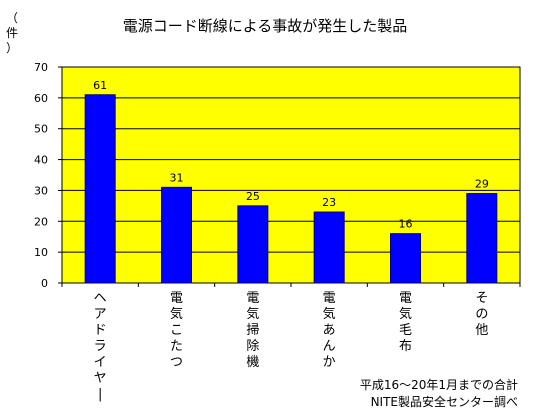 The image size is (551, 420). What do you see at coordinates (41, 252) in the screenshot?
I see `y-tick-label: 10` at bounding box center [41, 252].